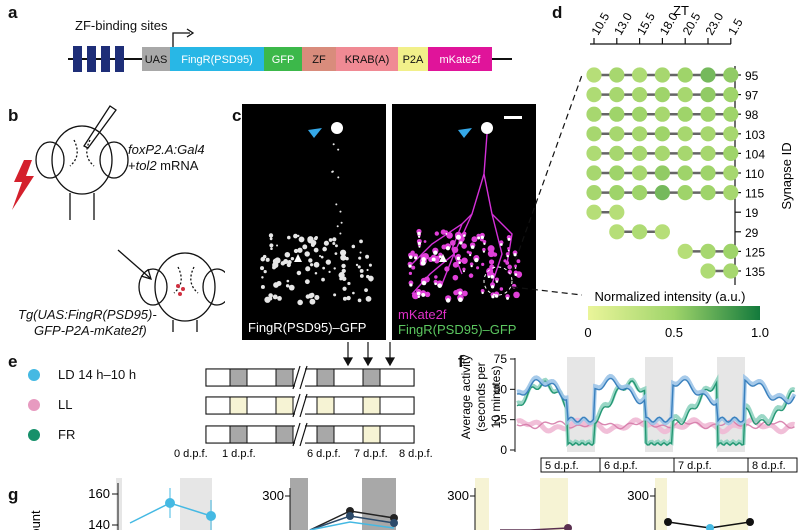 The image size is (800, 530). What do you see at coordinates (298, 258) in the screenshot?
I see `synapse-arrowhead` at bounding box center [298, 258].